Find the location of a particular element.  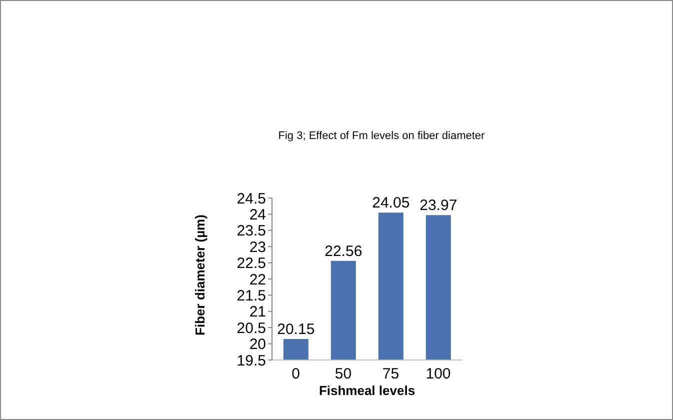

y-tick-label: 22.5 is located at coordinates (251, 263).